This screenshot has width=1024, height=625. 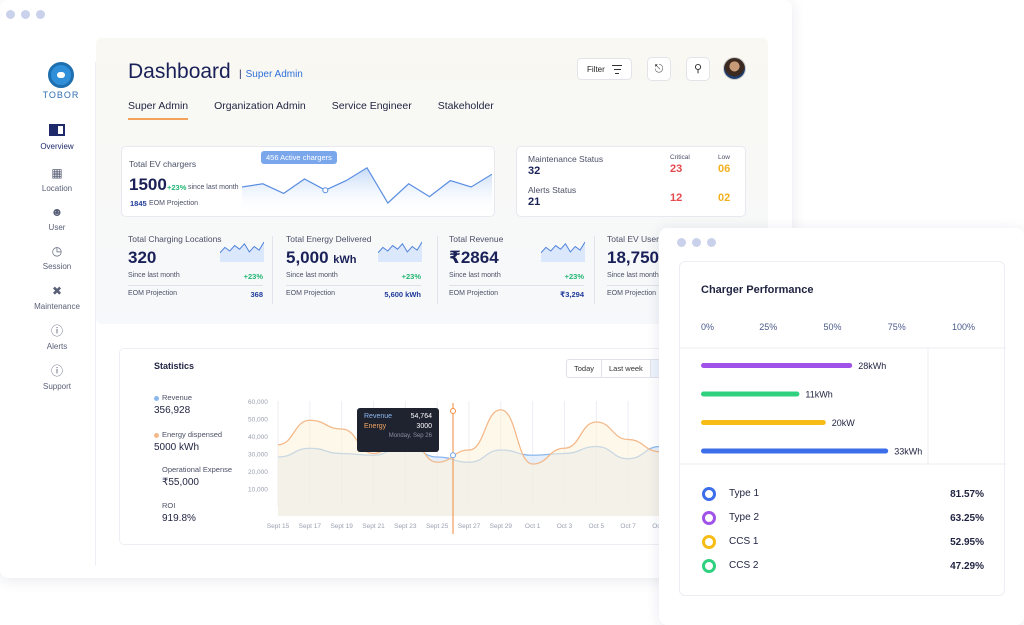 What do you see at coordinates (378, 416) in the screenshot?
I see `tooltip-revenue-label: Revenue` at bounding box center [378, 416].